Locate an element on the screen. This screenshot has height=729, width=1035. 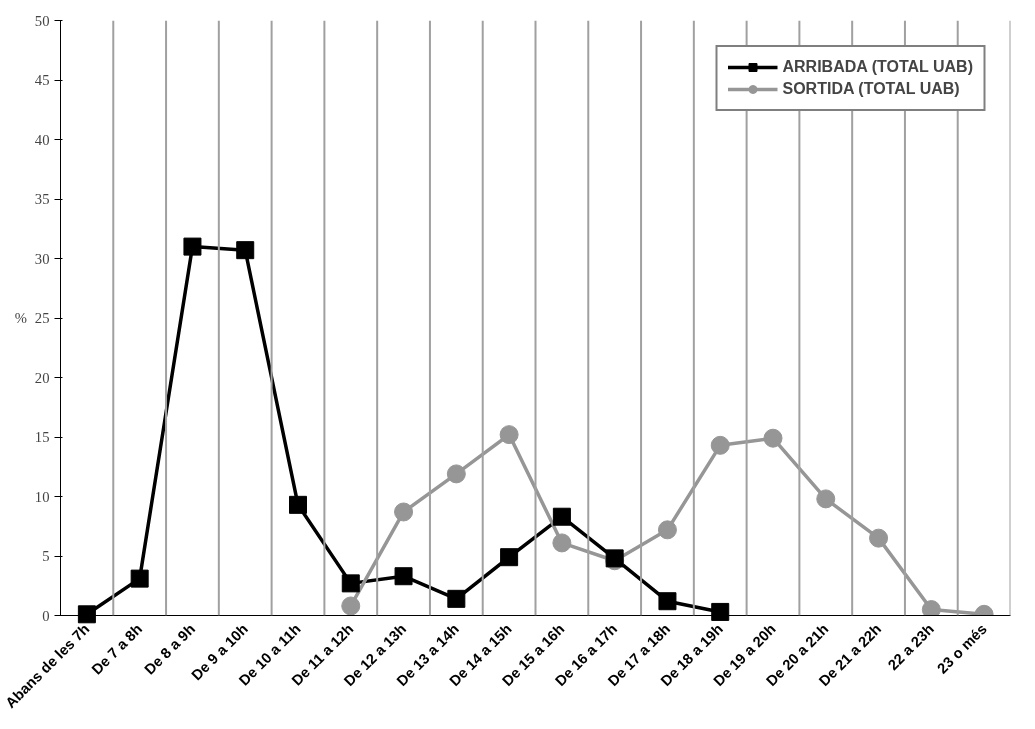
y-tick-label: 0 is located at coordinates (46, 615).